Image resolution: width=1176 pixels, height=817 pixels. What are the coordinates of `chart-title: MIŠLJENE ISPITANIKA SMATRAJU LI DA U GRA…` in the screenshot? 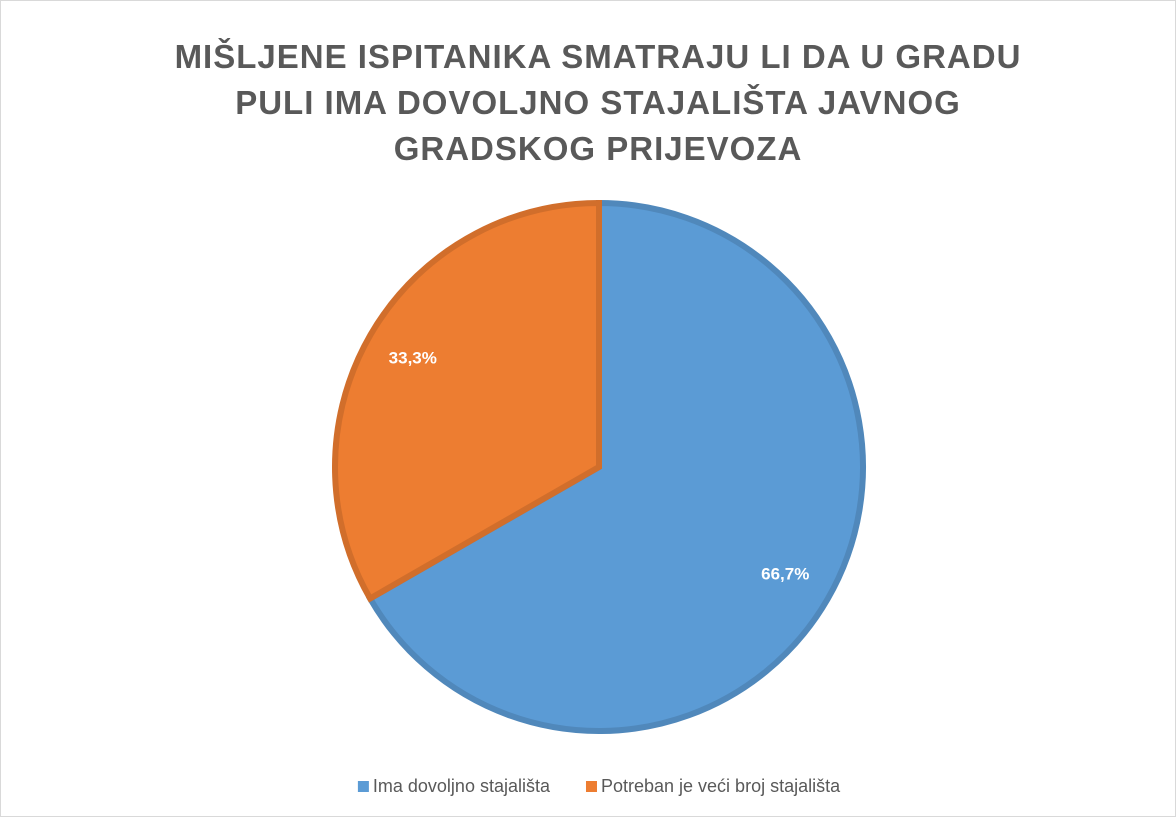 It's located at (598, 102).